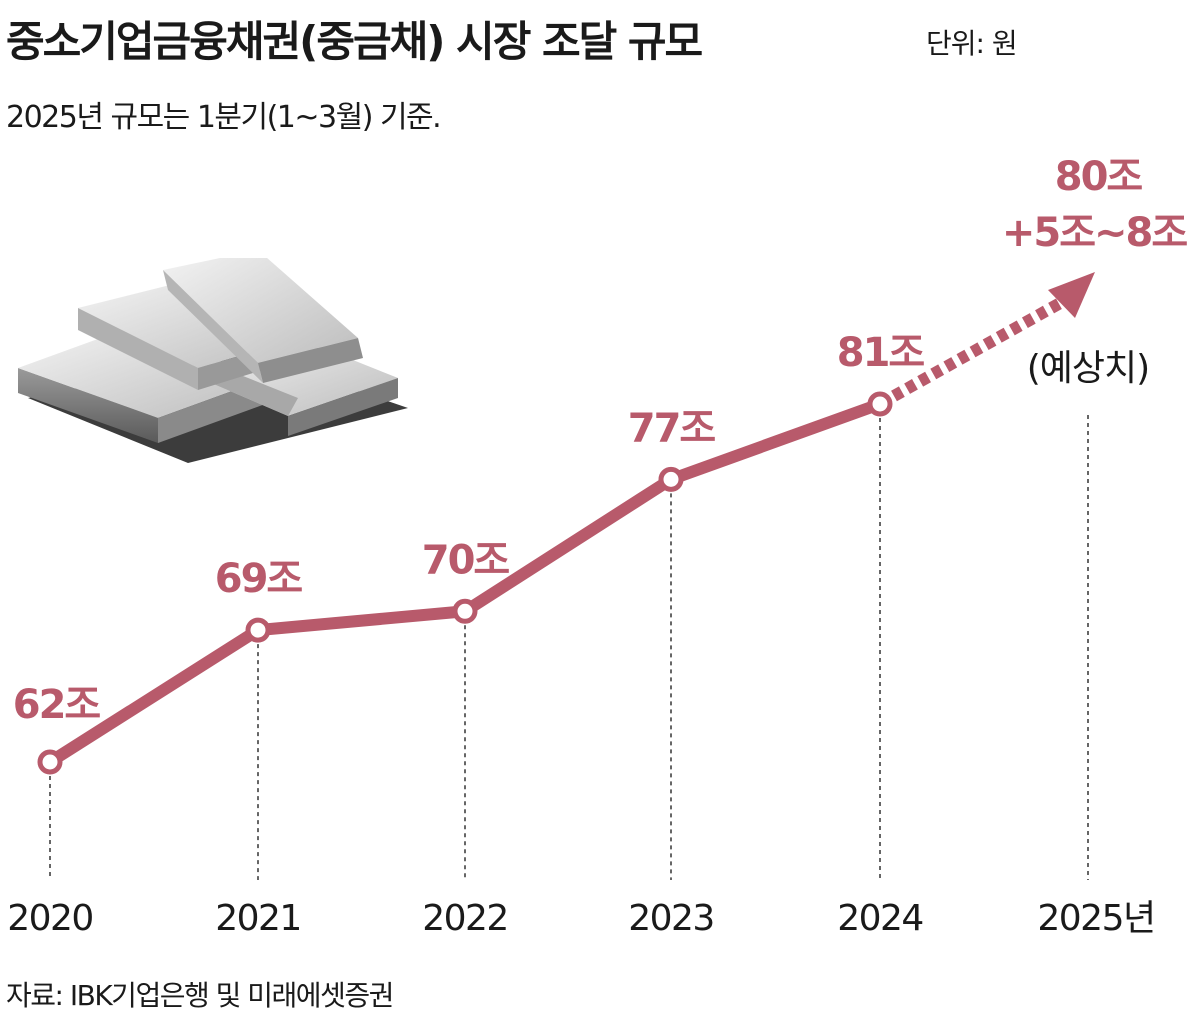 This screenshot has width=1200, height=1018. I want to click on data-label-2024: 81조, so click(881, 353).